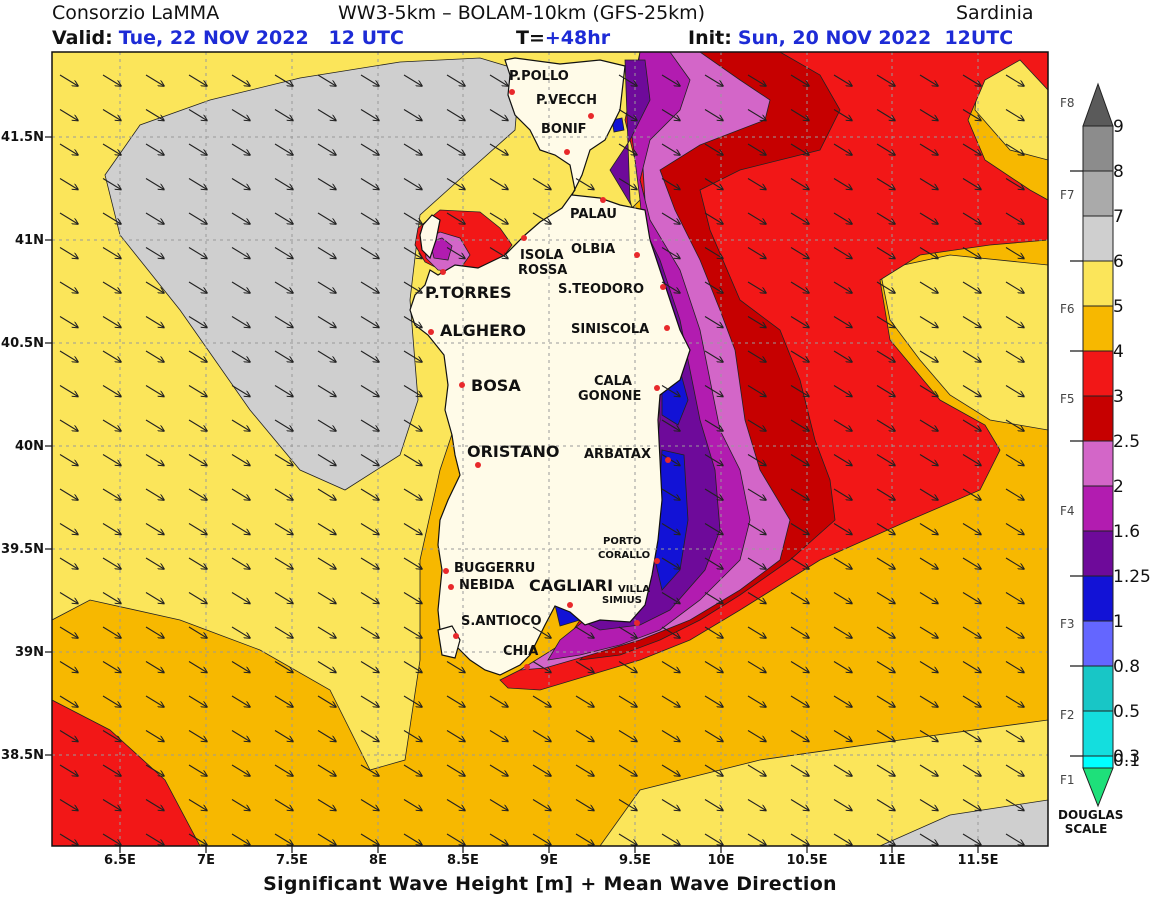 The height and width of the screenshot is (900, 1164). I want to click on town-label-villa-simius-1: VILLA, so click(634, 589).